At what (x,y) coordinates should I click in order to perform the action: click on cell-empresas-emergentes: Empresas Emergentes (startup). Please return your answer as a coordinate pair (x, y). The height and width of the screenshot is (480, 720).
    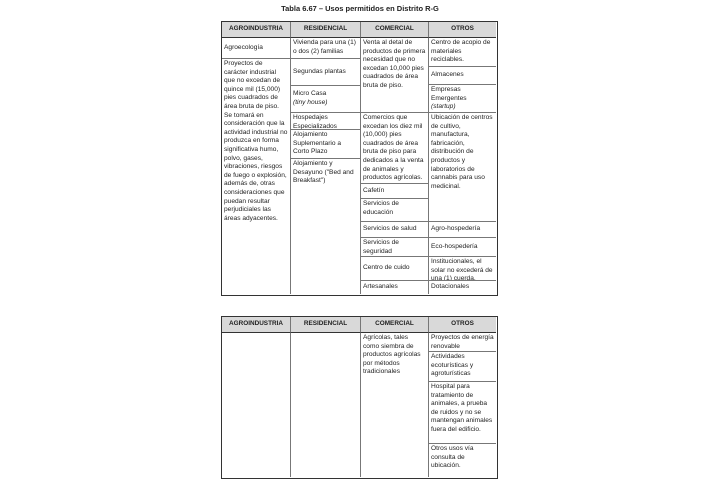
    Looking at the image, I should click on (462, 99).